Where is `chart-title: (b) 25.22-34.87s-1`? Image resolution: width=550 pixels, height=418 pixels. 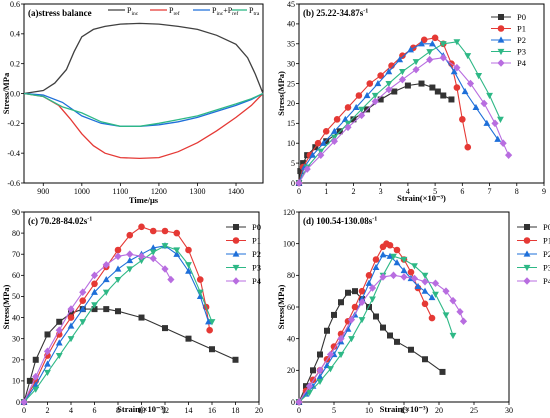
chart-title: (b) 25.22-34.87s-1 is located at coordinates (335, 13).